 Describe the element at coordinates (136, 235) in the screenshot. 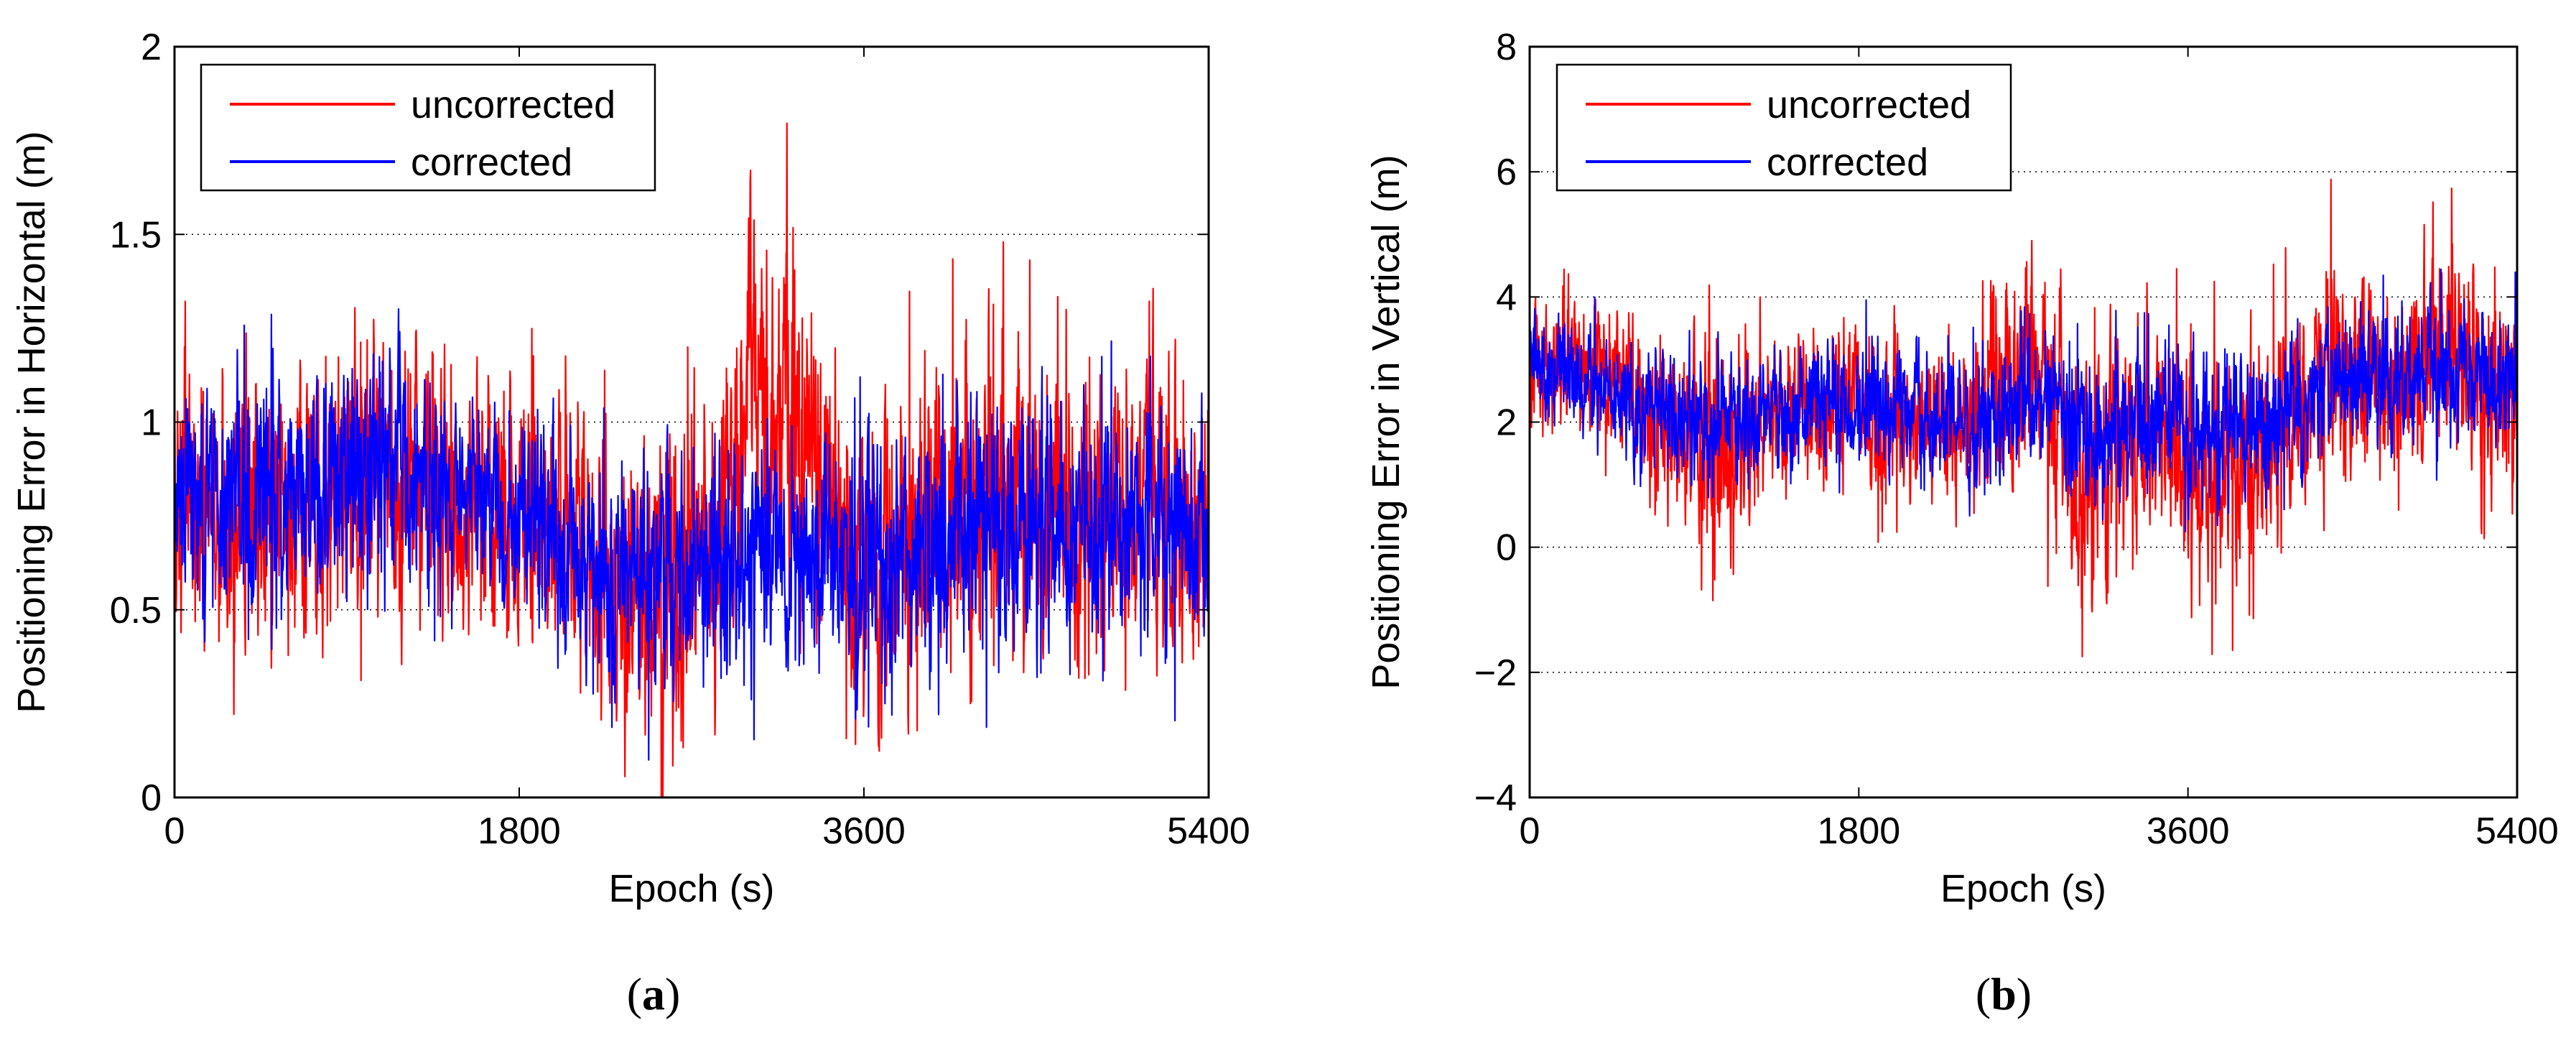

I see `y-tick-label: 1.5` at that location.